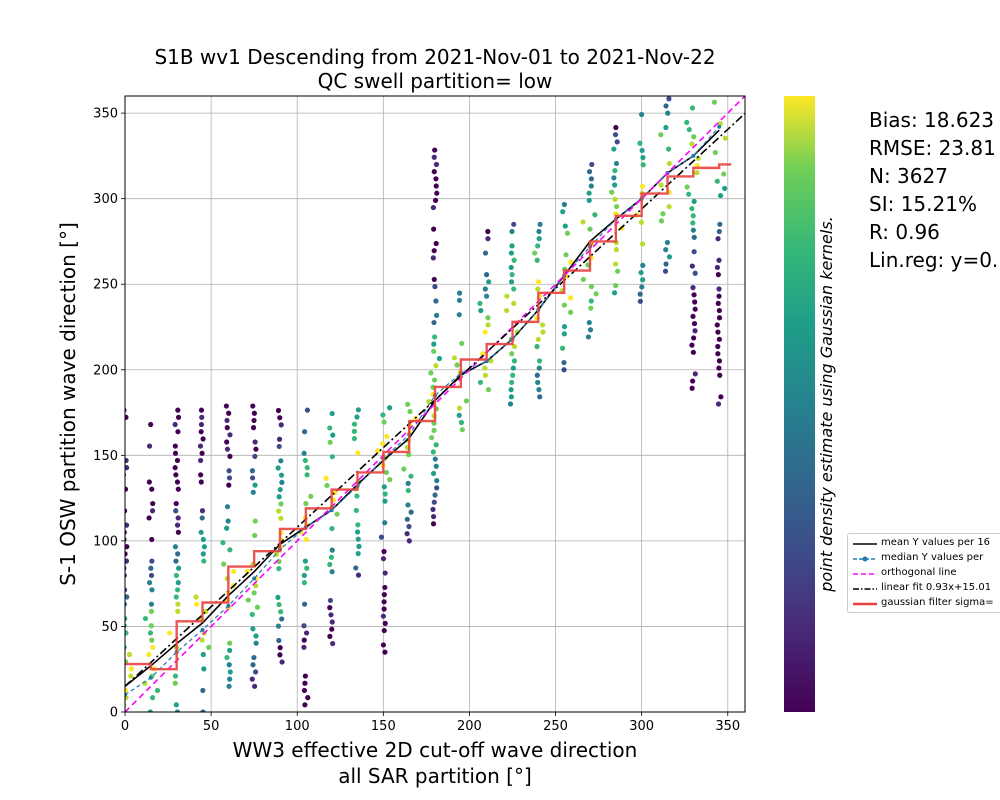 The width and height of the screenshot is (1000, 800). I want to click on y-tick-label: 100, so click(105, 541).